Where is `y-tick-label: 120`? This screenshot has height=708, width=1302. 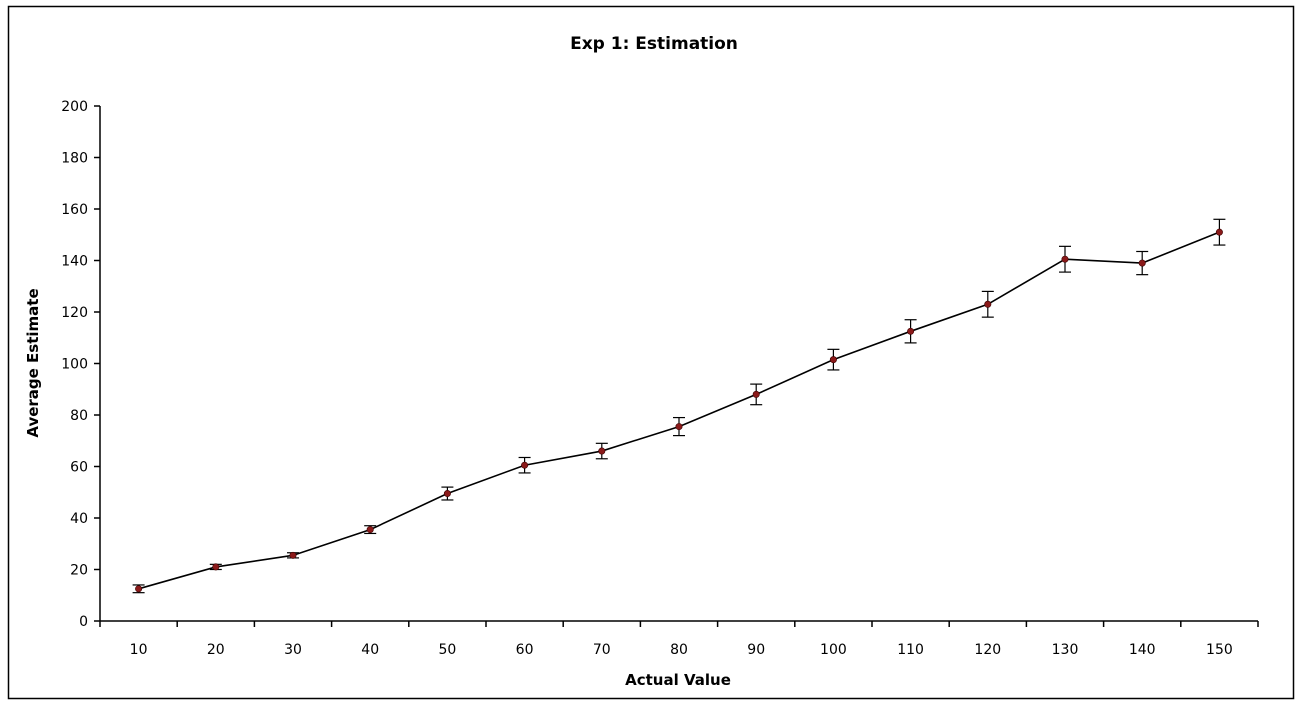
y-tick-label: 120 is located at coordinates (74, 313).